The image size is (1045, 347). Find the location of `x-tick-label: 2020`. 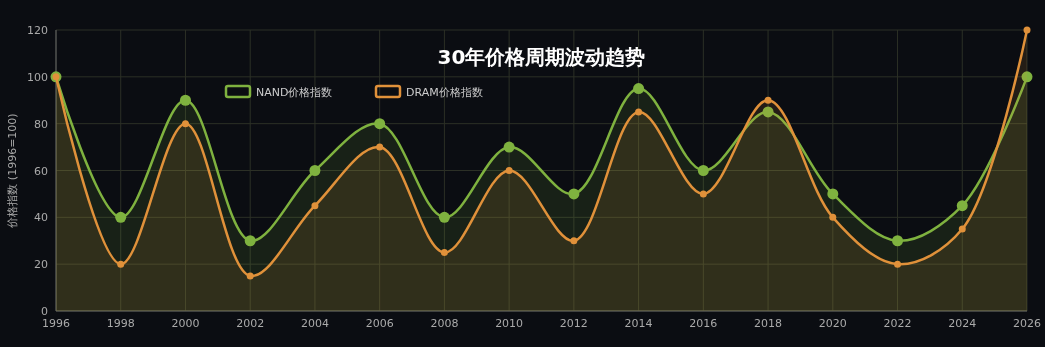

x-tick-label: 2020 is located at coordinates (832, 323).